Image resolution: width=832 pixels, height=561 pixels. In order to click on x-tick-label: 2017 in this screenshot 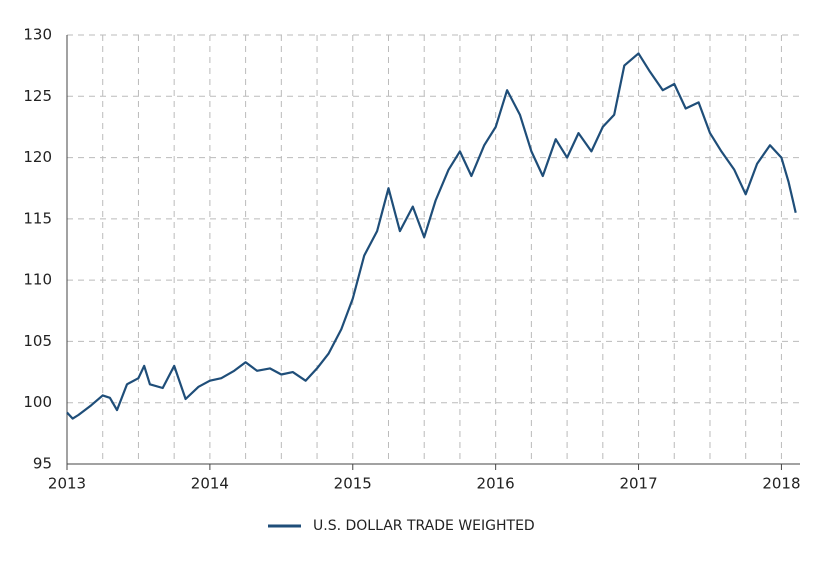, I will do `click(638, 484)`.